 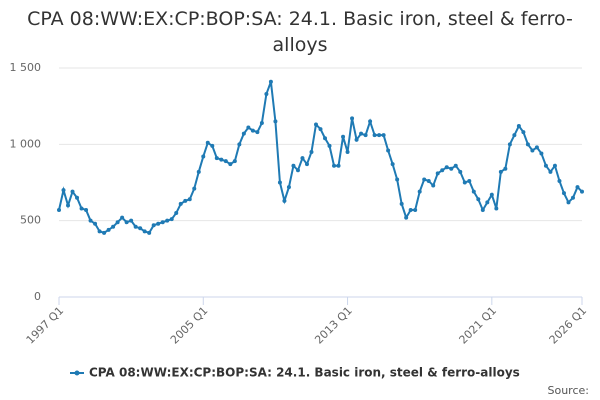 What do you see at coordinates (26, 143) in the screenshot?
I see `y-tick-label: 1 000` at bounding box center [26, 143].